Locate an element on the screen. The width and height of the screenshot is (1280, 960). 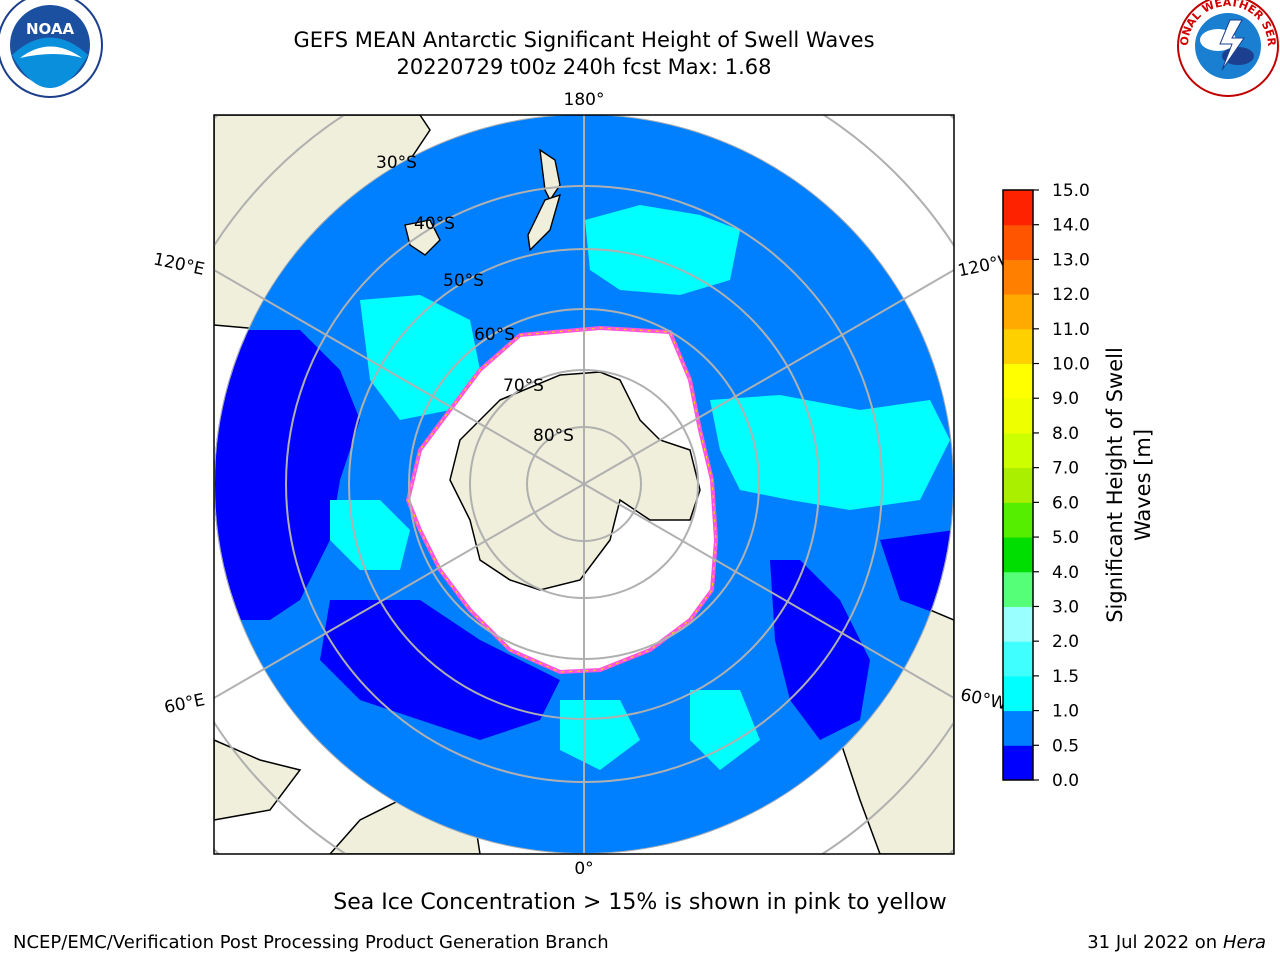
colorbar-tick-label: 1.5 is located at coordinates (1065, 677).